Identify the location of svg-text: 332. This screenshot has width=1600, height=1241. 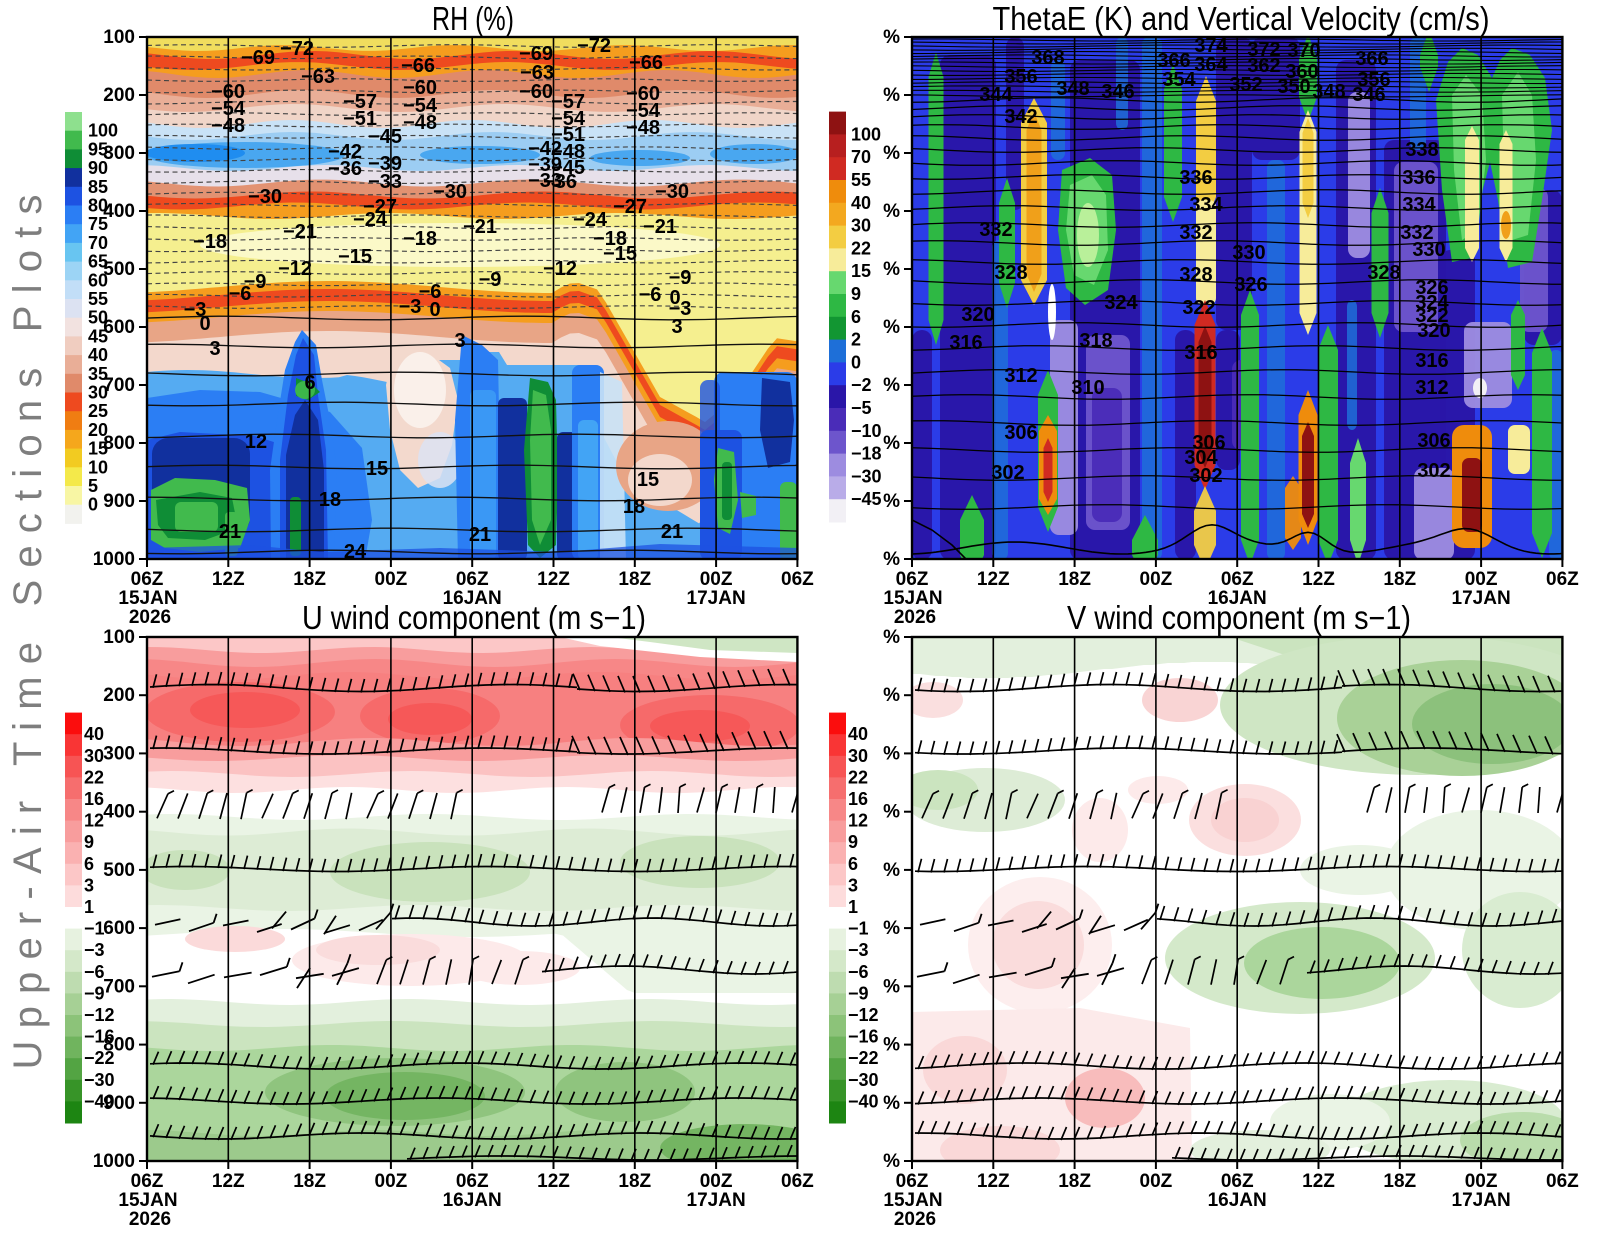
(1416, 233).